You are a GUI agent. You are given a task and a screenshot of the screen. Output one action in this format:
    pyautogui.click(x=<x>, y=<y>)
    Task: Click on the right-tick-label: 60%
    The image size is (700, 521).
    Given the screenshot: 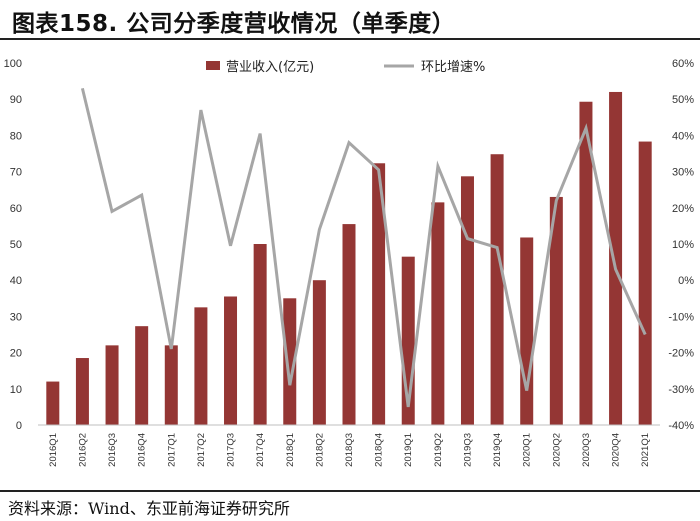 What is the action you would take?
    pyautogui.click(x=683, y=64)
    